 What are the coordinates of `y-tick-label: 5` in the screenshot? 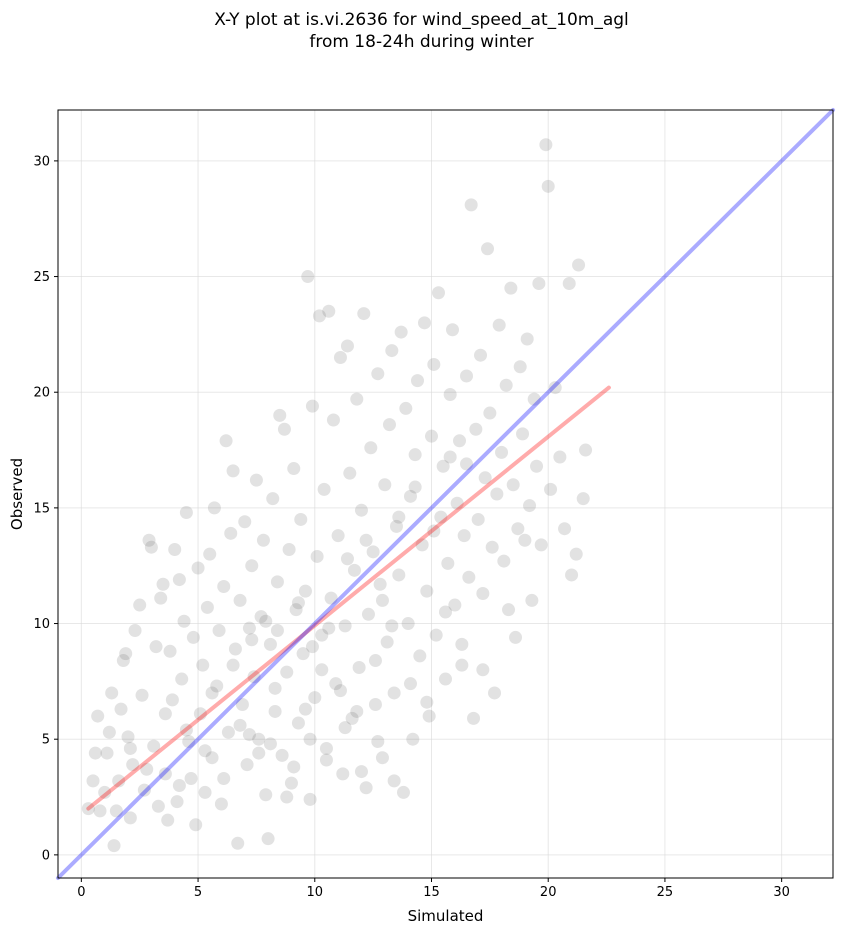 It's located at (46, 740).